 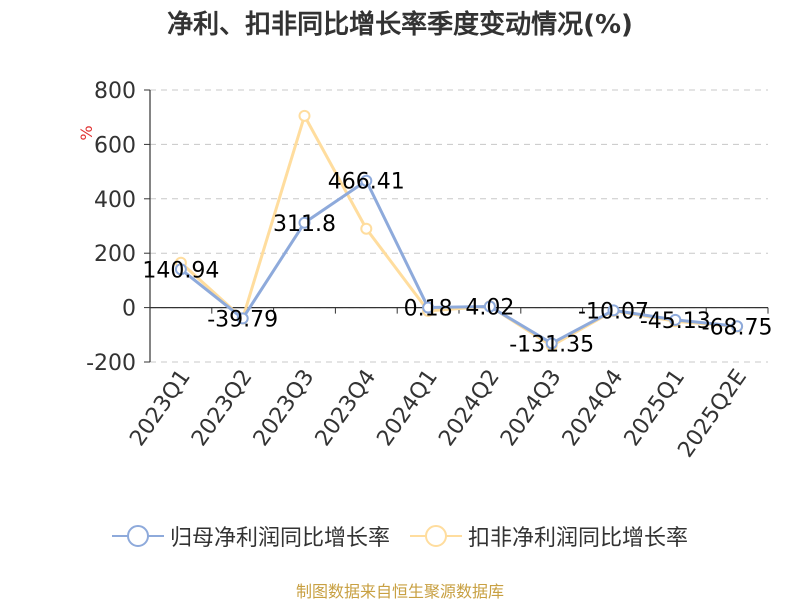 I want to click on data-label: 0.18, so click(x=428, y=309).